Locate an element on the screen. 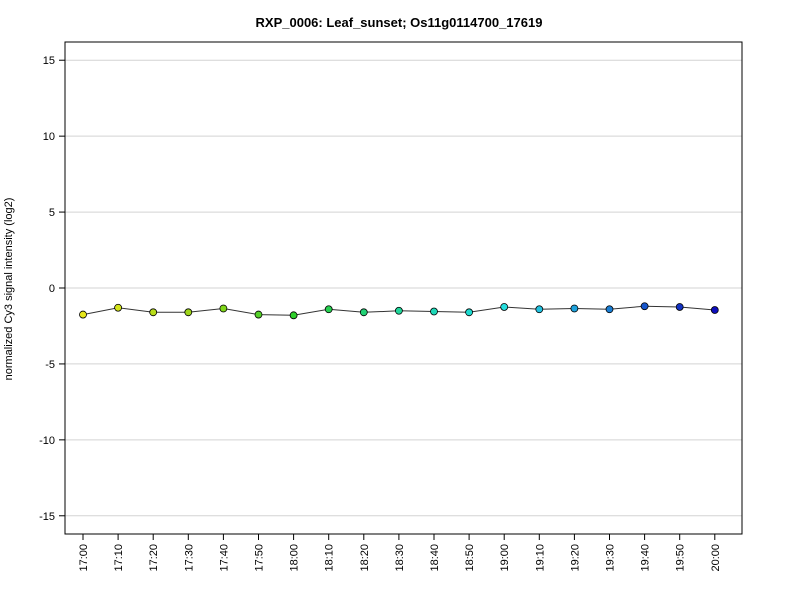 The height and width of the screenshot is (600, 800). y-tick-label: 15 is located at coordinates (49, 61).